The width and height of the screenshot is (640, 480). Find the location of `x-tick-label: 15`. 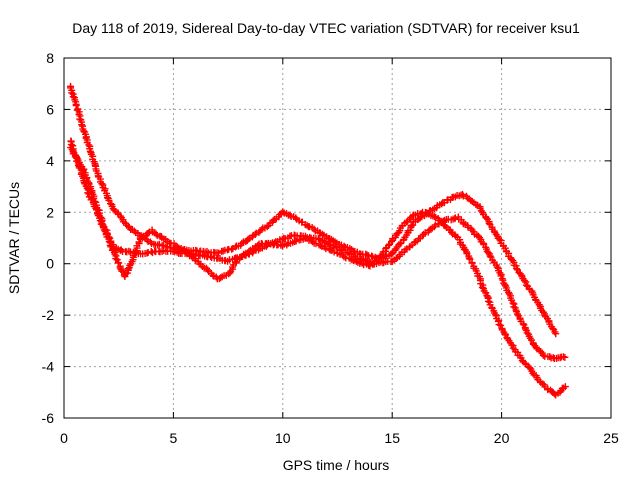

x-tick-label: 15 is located at coordinates (392, 438).